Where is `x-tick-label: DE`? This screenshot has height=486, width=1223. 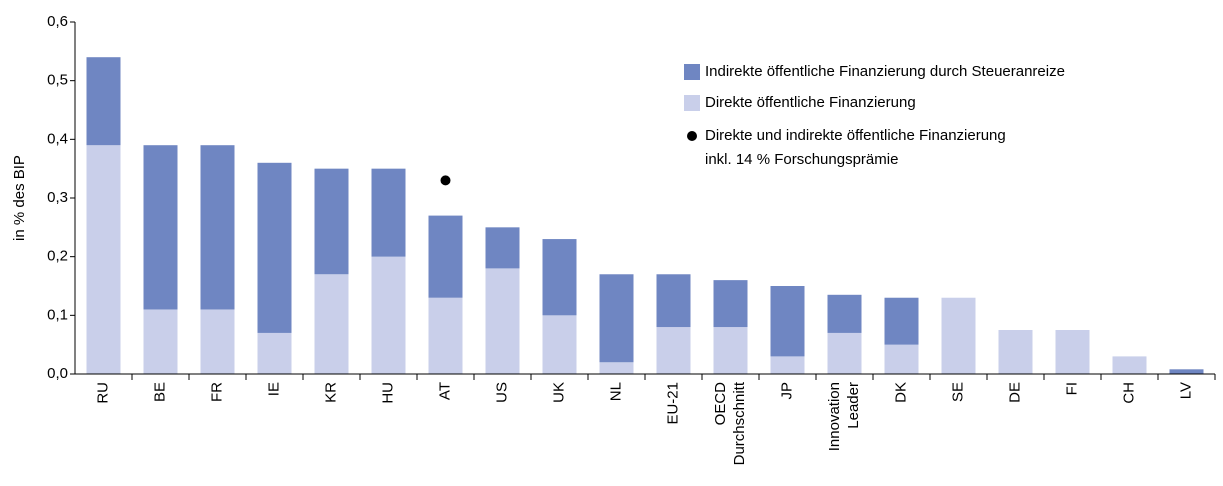 x-tick-label: DE is located at coordinates (1014, 392).